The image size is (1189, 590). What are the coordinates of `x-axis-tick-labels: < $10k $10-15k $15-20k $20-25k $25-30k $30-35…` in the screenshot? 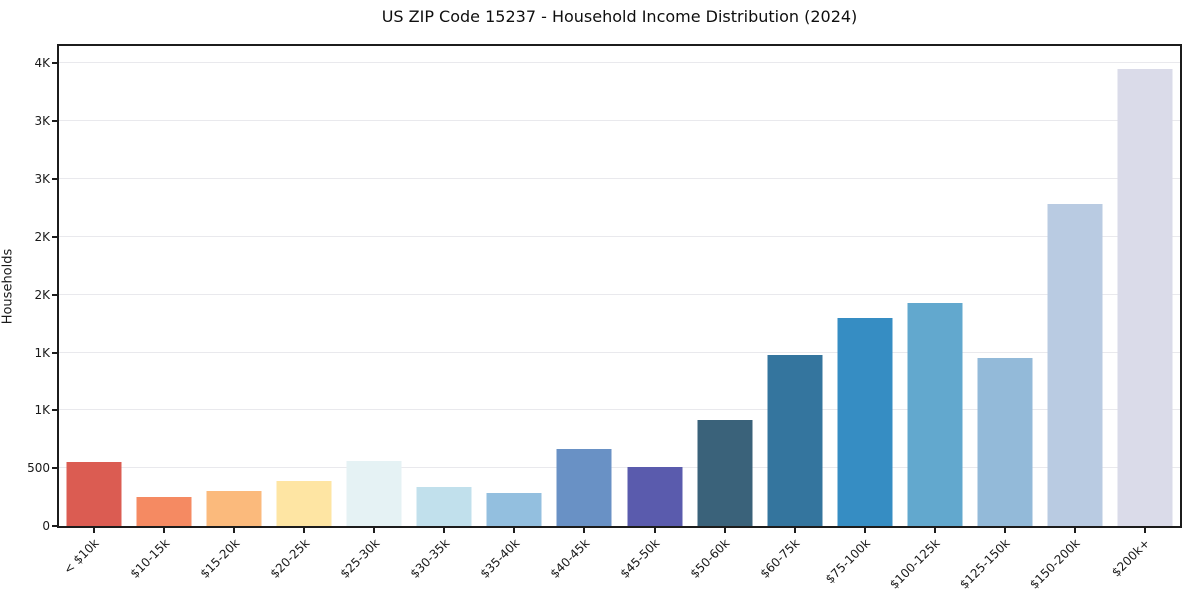 It's located at (619, 562).